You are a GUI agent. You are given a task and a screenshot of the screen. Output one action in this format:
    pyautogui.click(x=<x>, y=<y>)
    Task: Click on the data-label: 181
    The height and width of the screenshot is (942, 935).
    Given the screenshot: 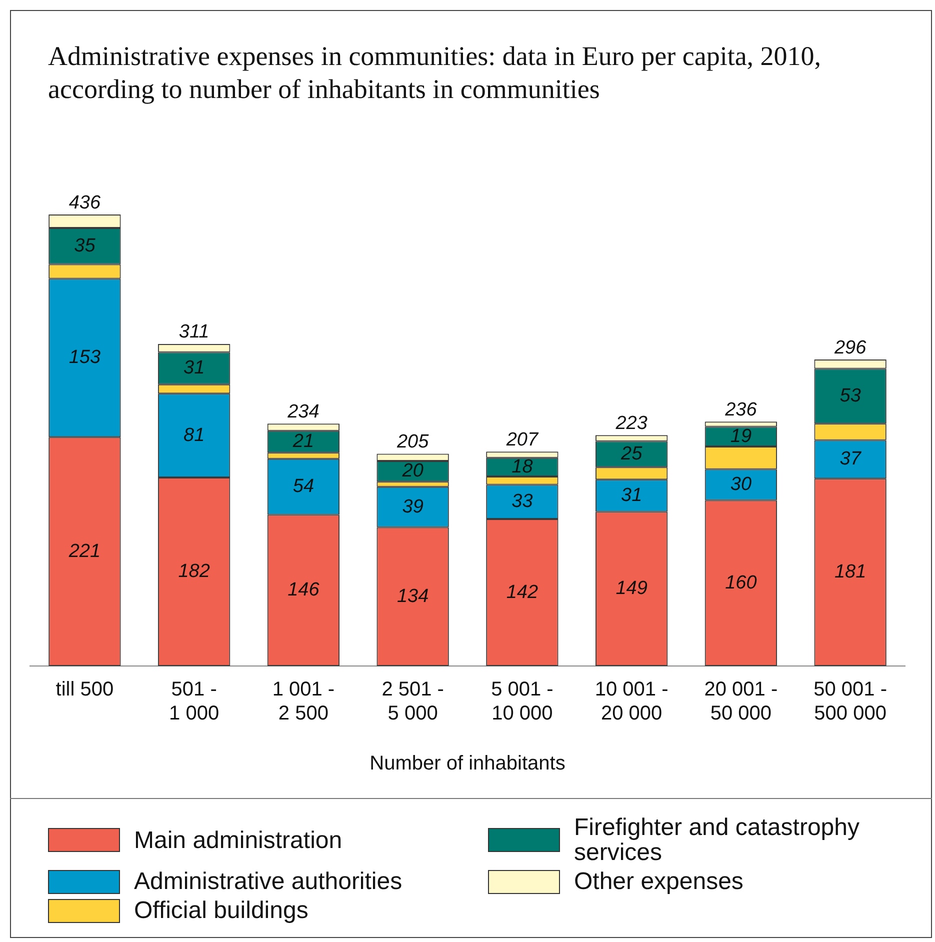 What is the action you would take?
    pyautogui.click(x=850, y=572)
    